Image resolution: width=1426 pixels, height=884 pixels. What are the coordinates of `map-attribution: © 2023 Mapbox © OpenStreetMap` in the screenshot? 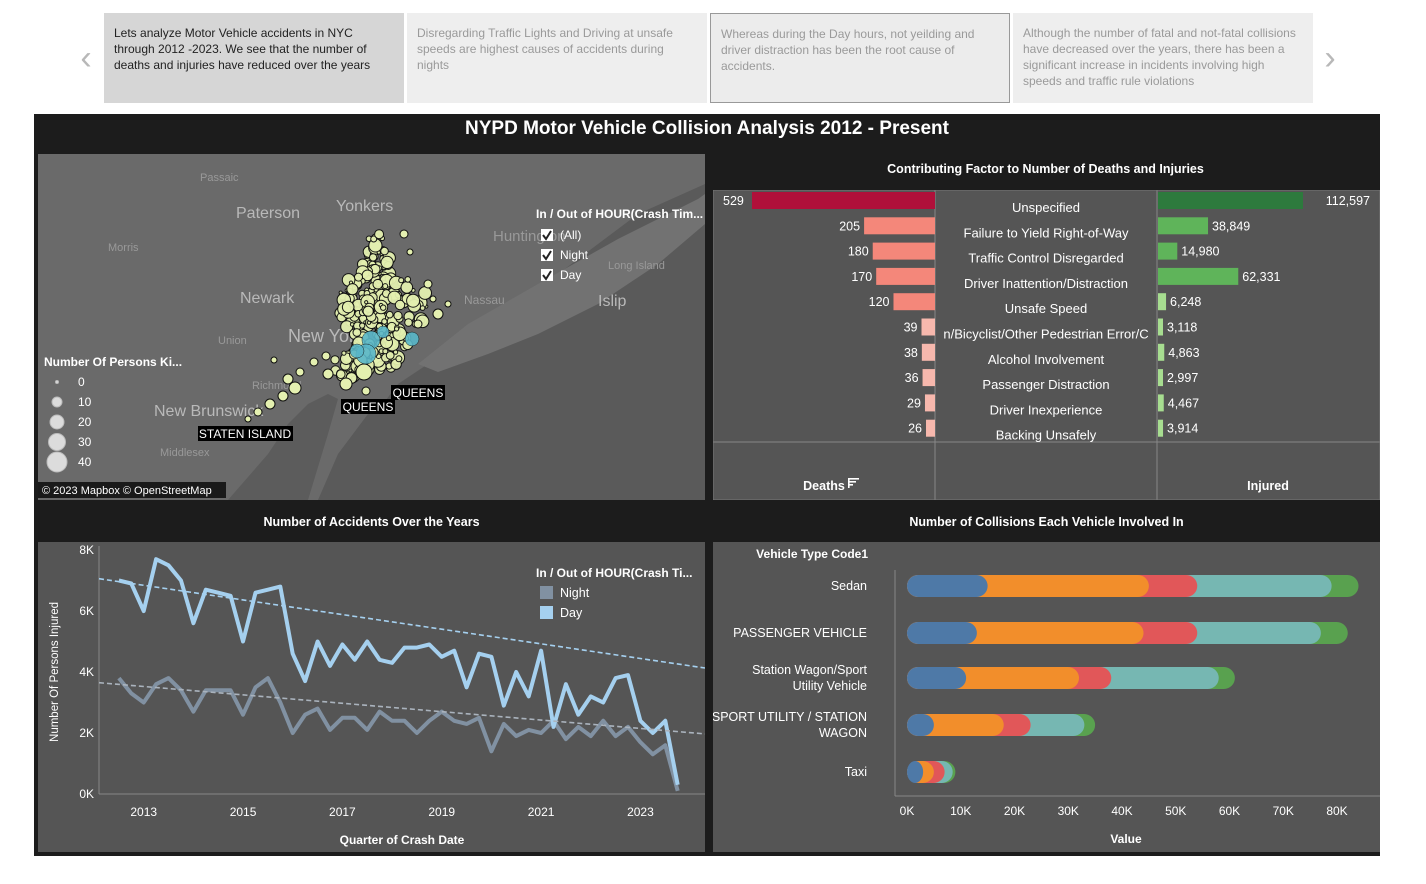 It's located at (127, 491).